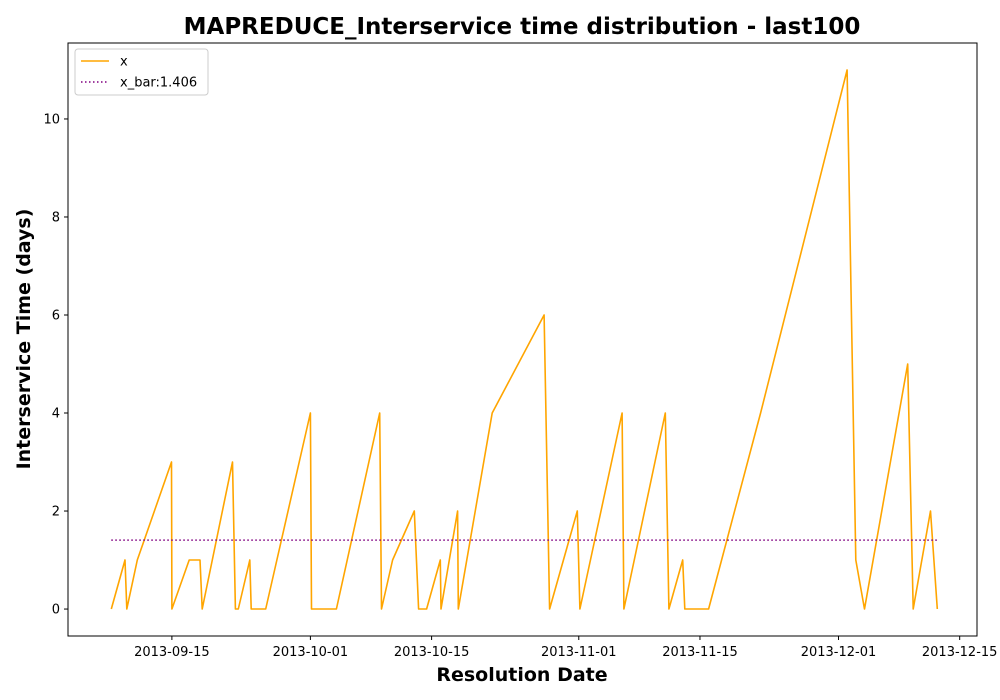 The image size is (1000, 700). I want to click on legend-label-x: x, so click(124, 62).